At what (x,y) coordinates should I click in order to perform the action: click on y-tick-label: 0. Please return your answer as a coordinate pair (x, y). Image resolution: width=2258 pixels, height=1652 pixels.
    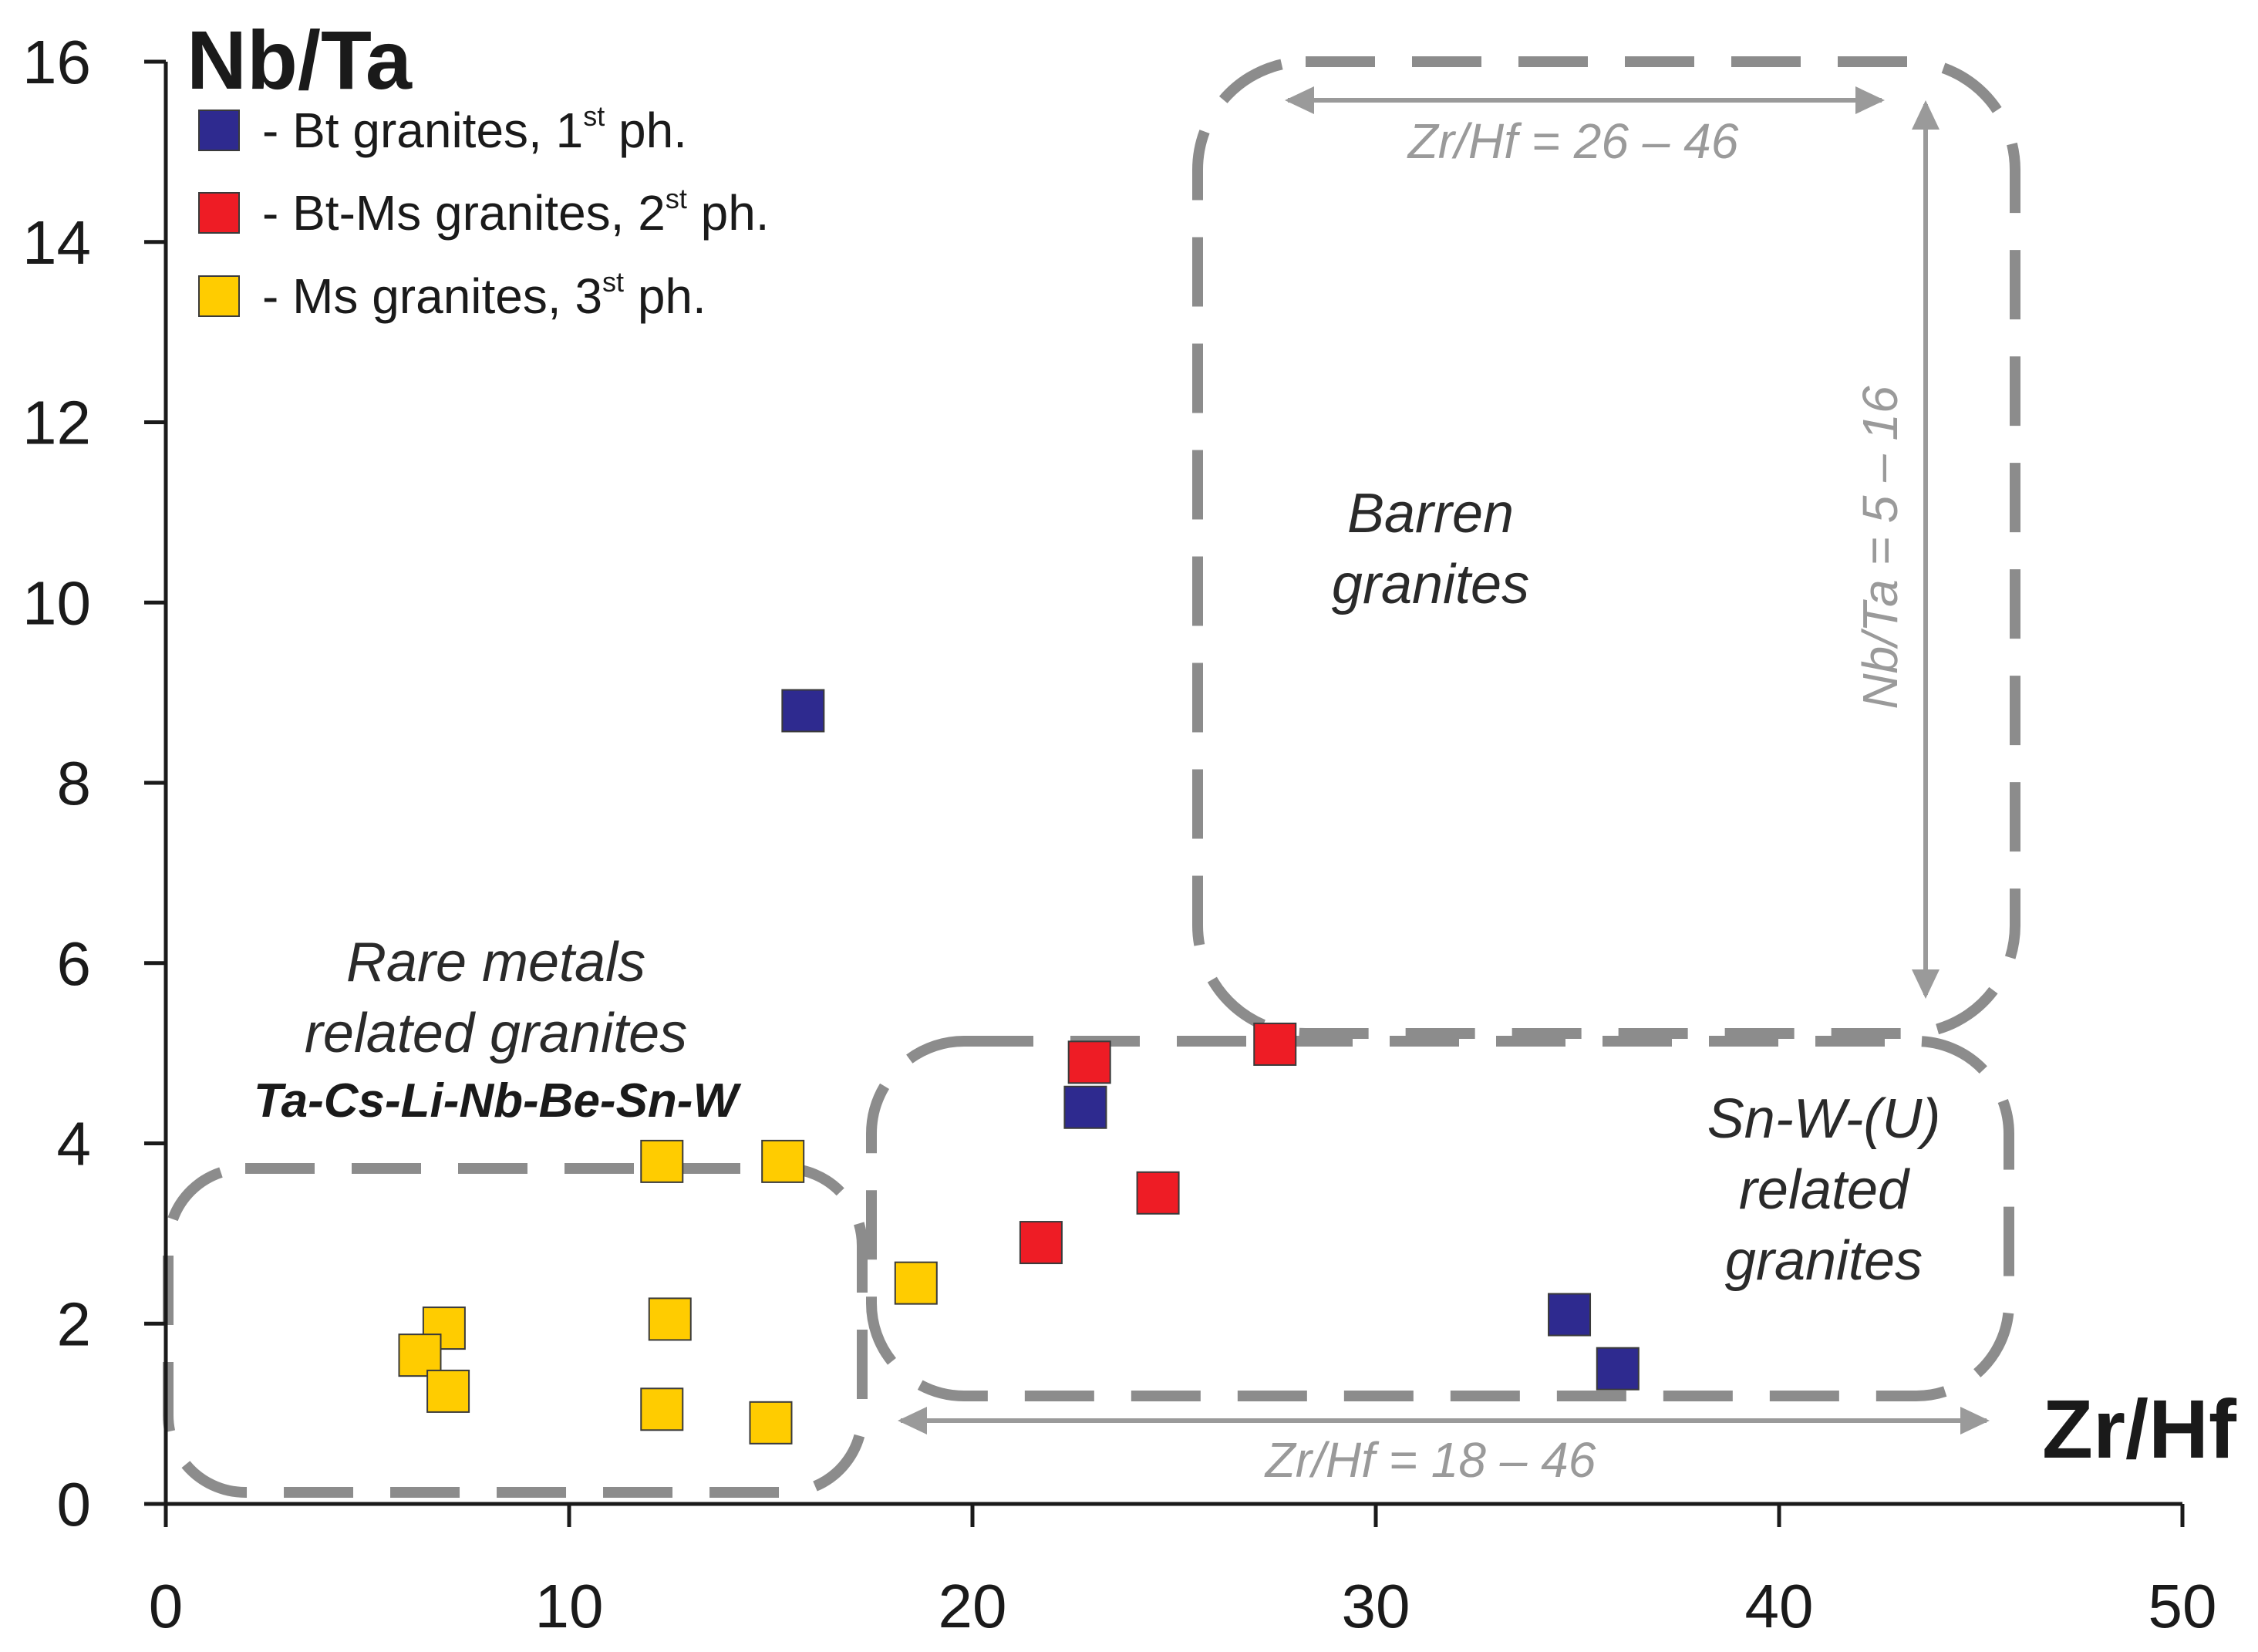
    Looking at the image, I should click on (74, 1505).